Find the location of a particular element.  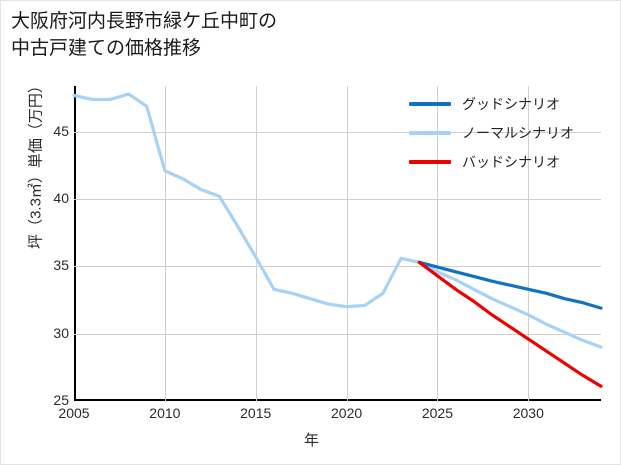

y-tick-labels: 25 30 35 40 45 is located at coordinates (49, 247).